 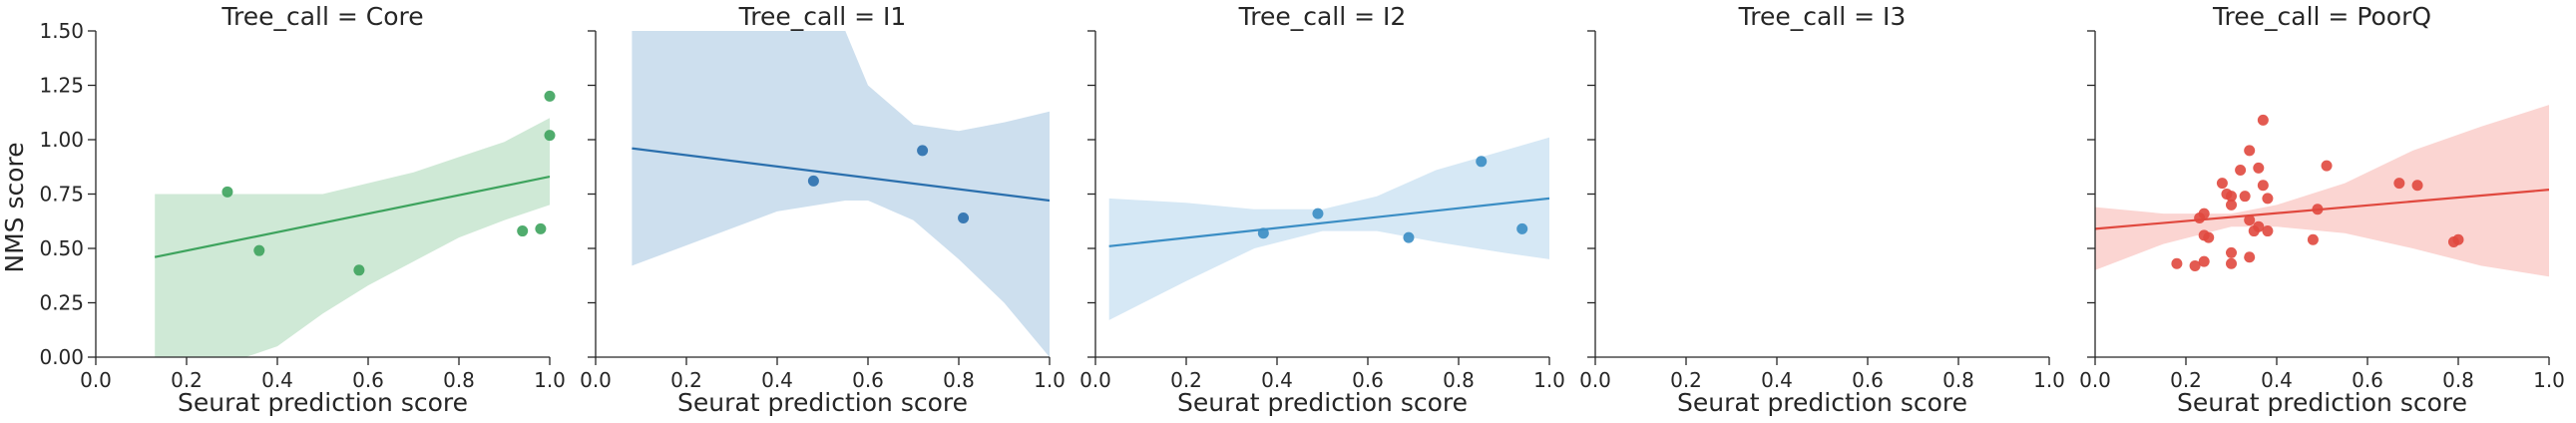 I want to click on y-tick-label: 1.25, so click(x=61, y=86).